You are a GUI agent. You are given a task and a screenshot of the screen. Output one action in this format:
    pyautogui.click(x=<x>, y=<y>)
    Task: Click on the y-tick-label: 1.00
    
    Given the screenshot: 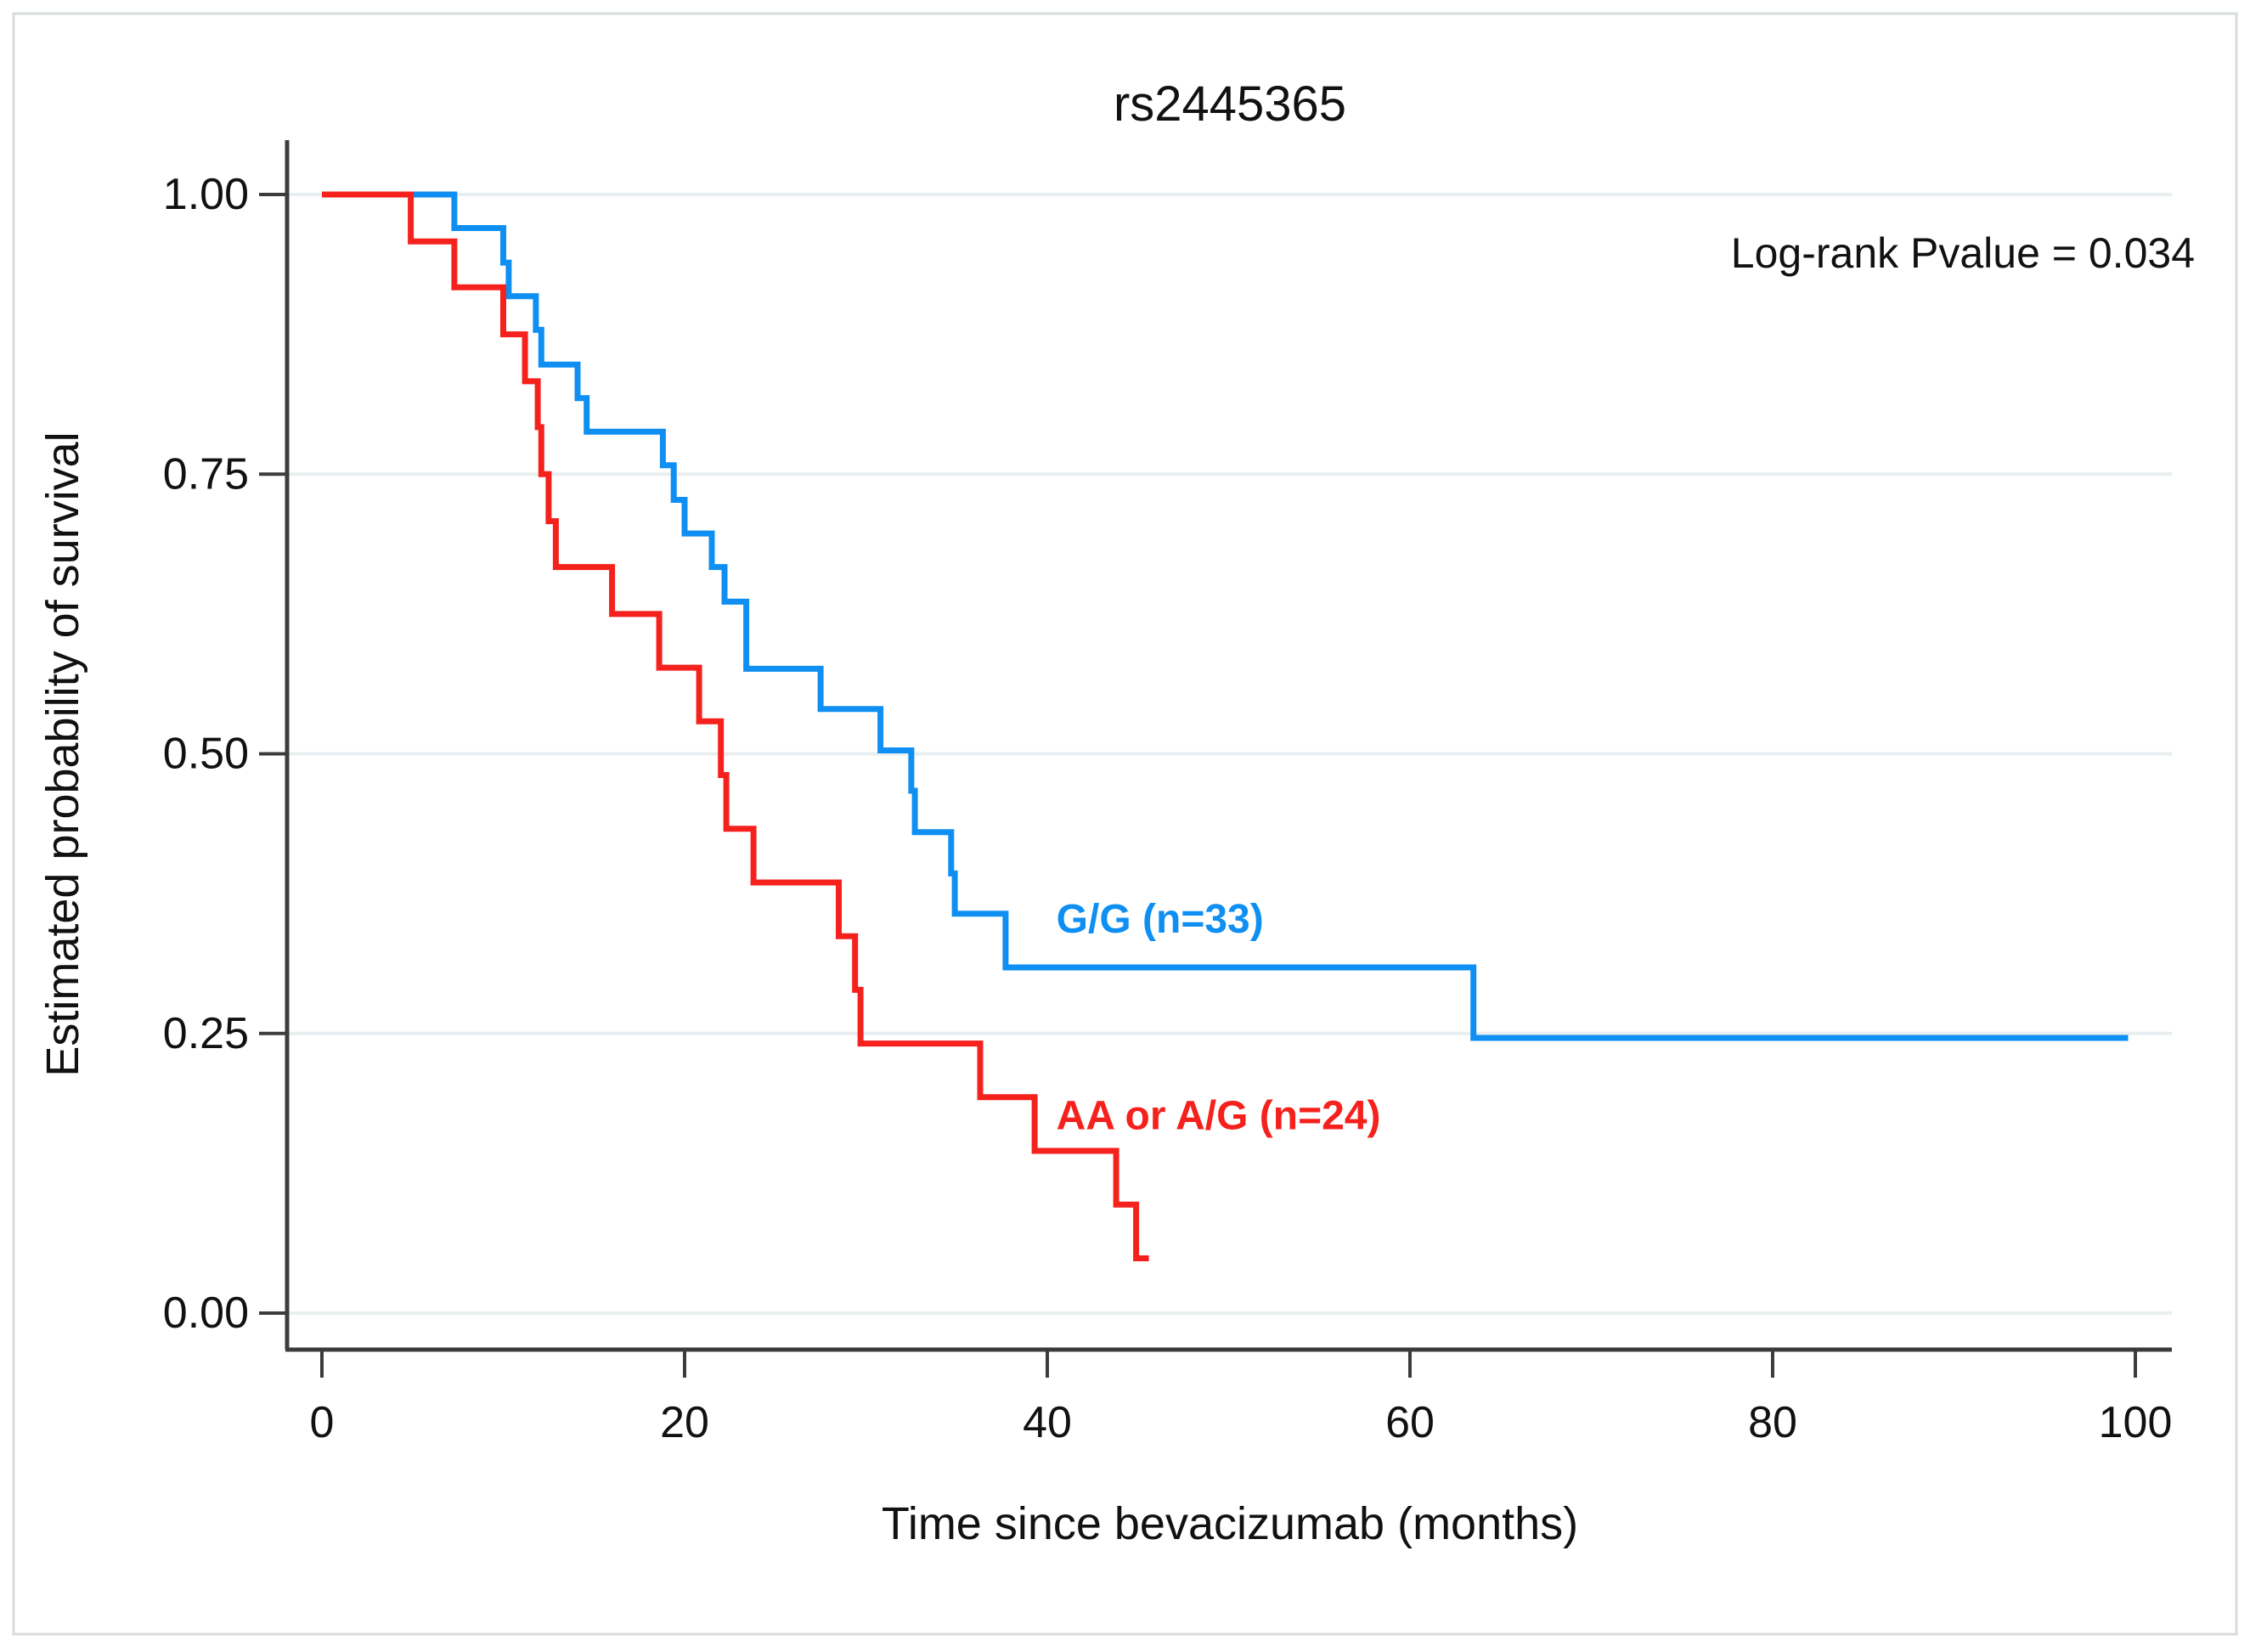 What is the action you would take?
    pyautogui.click(x=206, y=194)
    